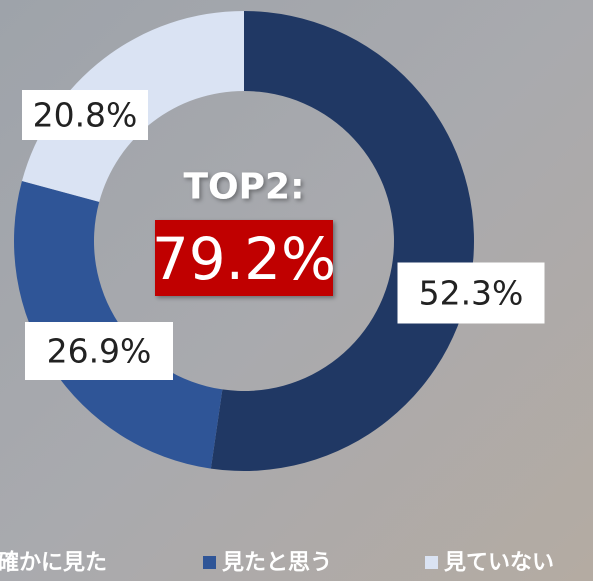 Image resolution: width=593 pixels, height=581 pixels. What do you see at coordinates (53, 563) in the screenshot?
I see `legend-label: 確かに見た` at bounding box center [53, 563].